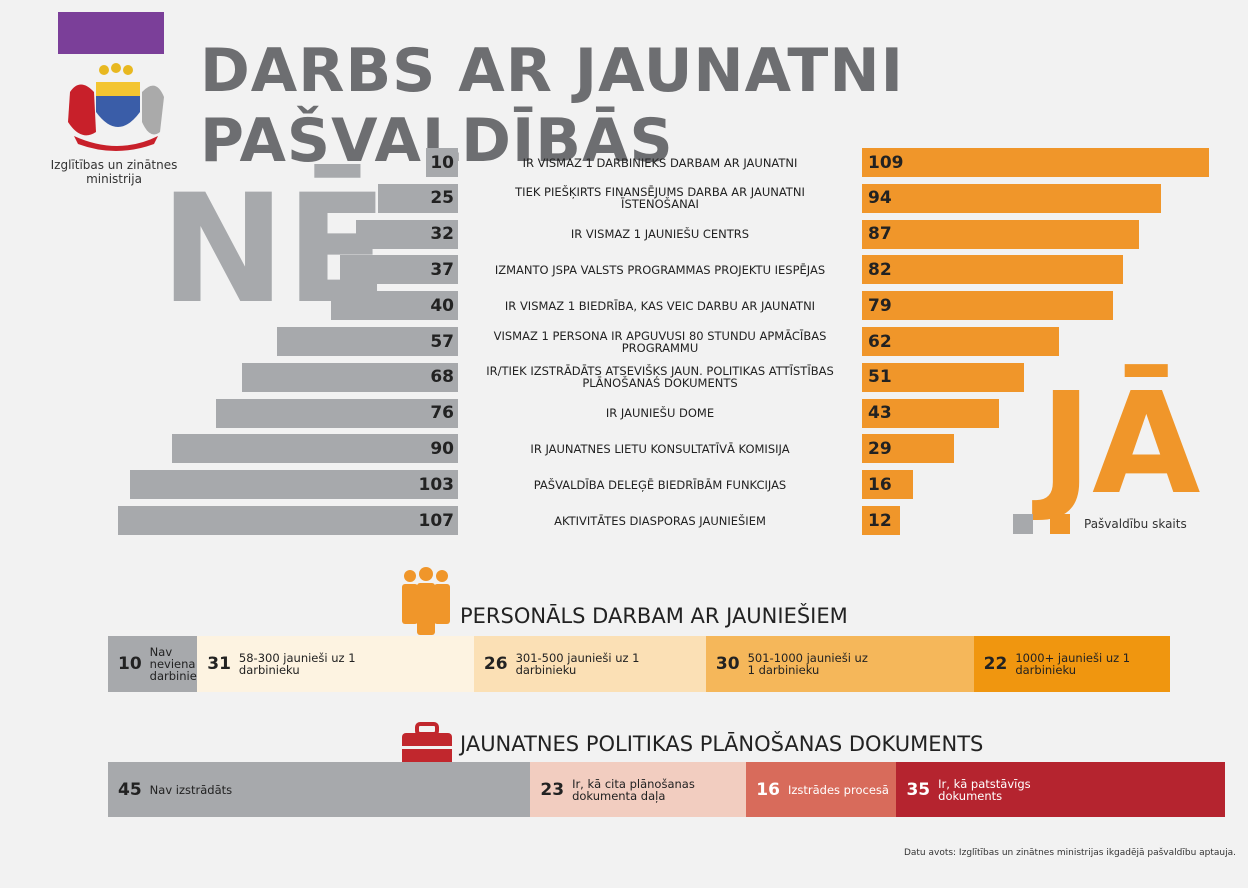 The width and height of the screenshot is (1248, 888). I want to click on segment-label: 301-500 jaunieši uz 1 darbinieku, so click(577, 664).